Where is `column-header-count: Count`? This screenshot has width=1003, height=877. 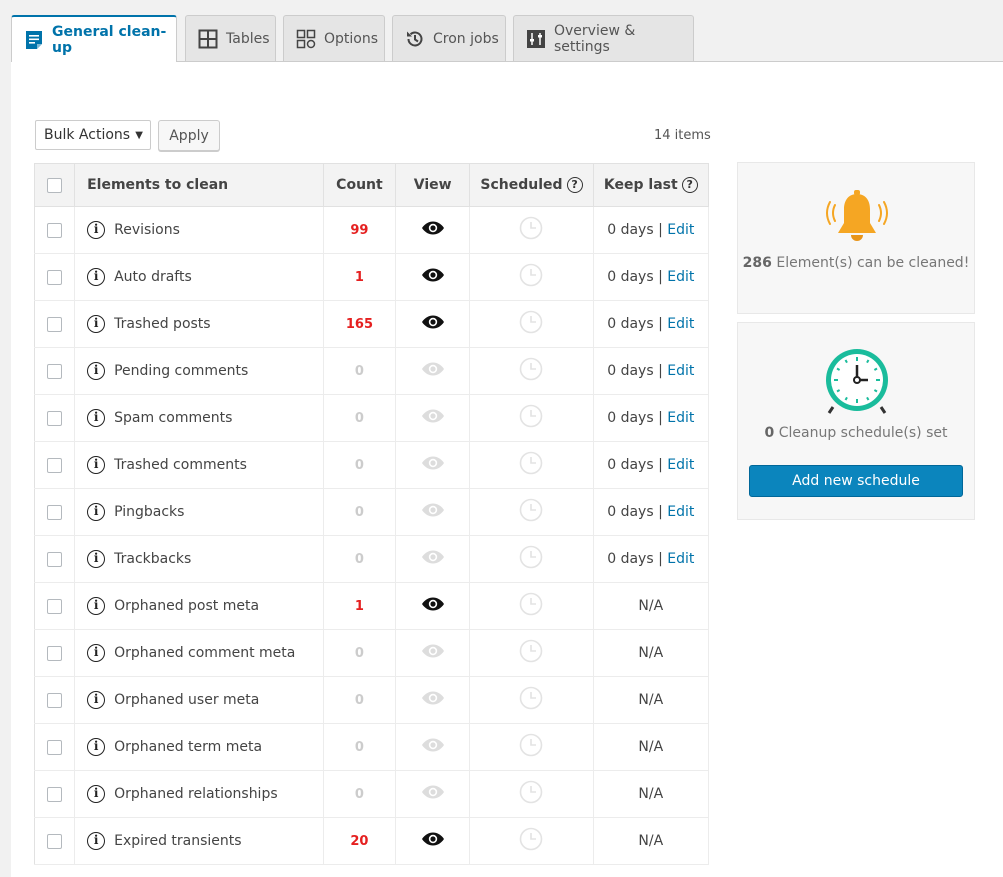
column-header-count: Count is located at coordinates (360, 185).